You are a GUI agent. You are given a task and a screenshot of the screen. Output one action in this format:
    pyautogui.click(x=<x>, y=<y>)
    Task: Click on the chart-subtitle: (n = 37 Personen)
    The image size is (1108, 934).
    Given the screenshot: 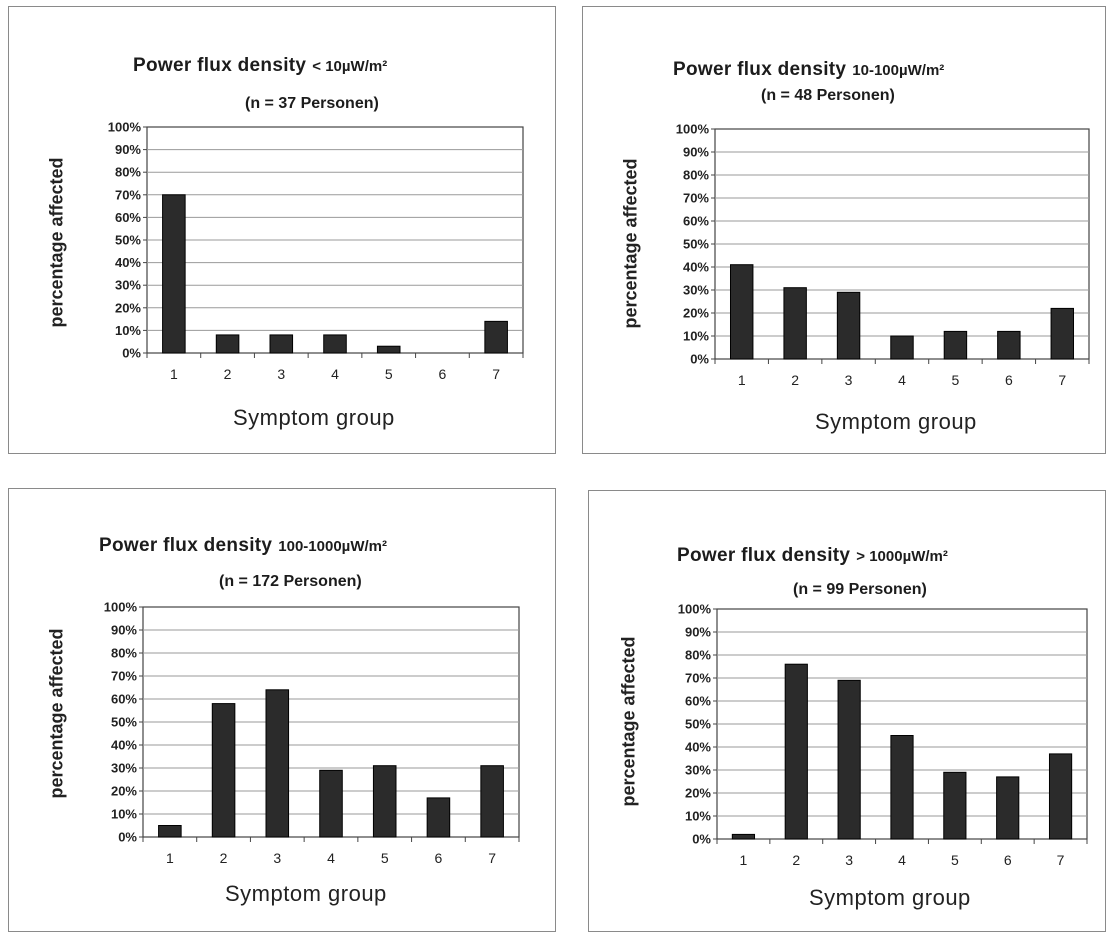 What is the action you would take?
    pyautogui.click(x=312, y=103)
    